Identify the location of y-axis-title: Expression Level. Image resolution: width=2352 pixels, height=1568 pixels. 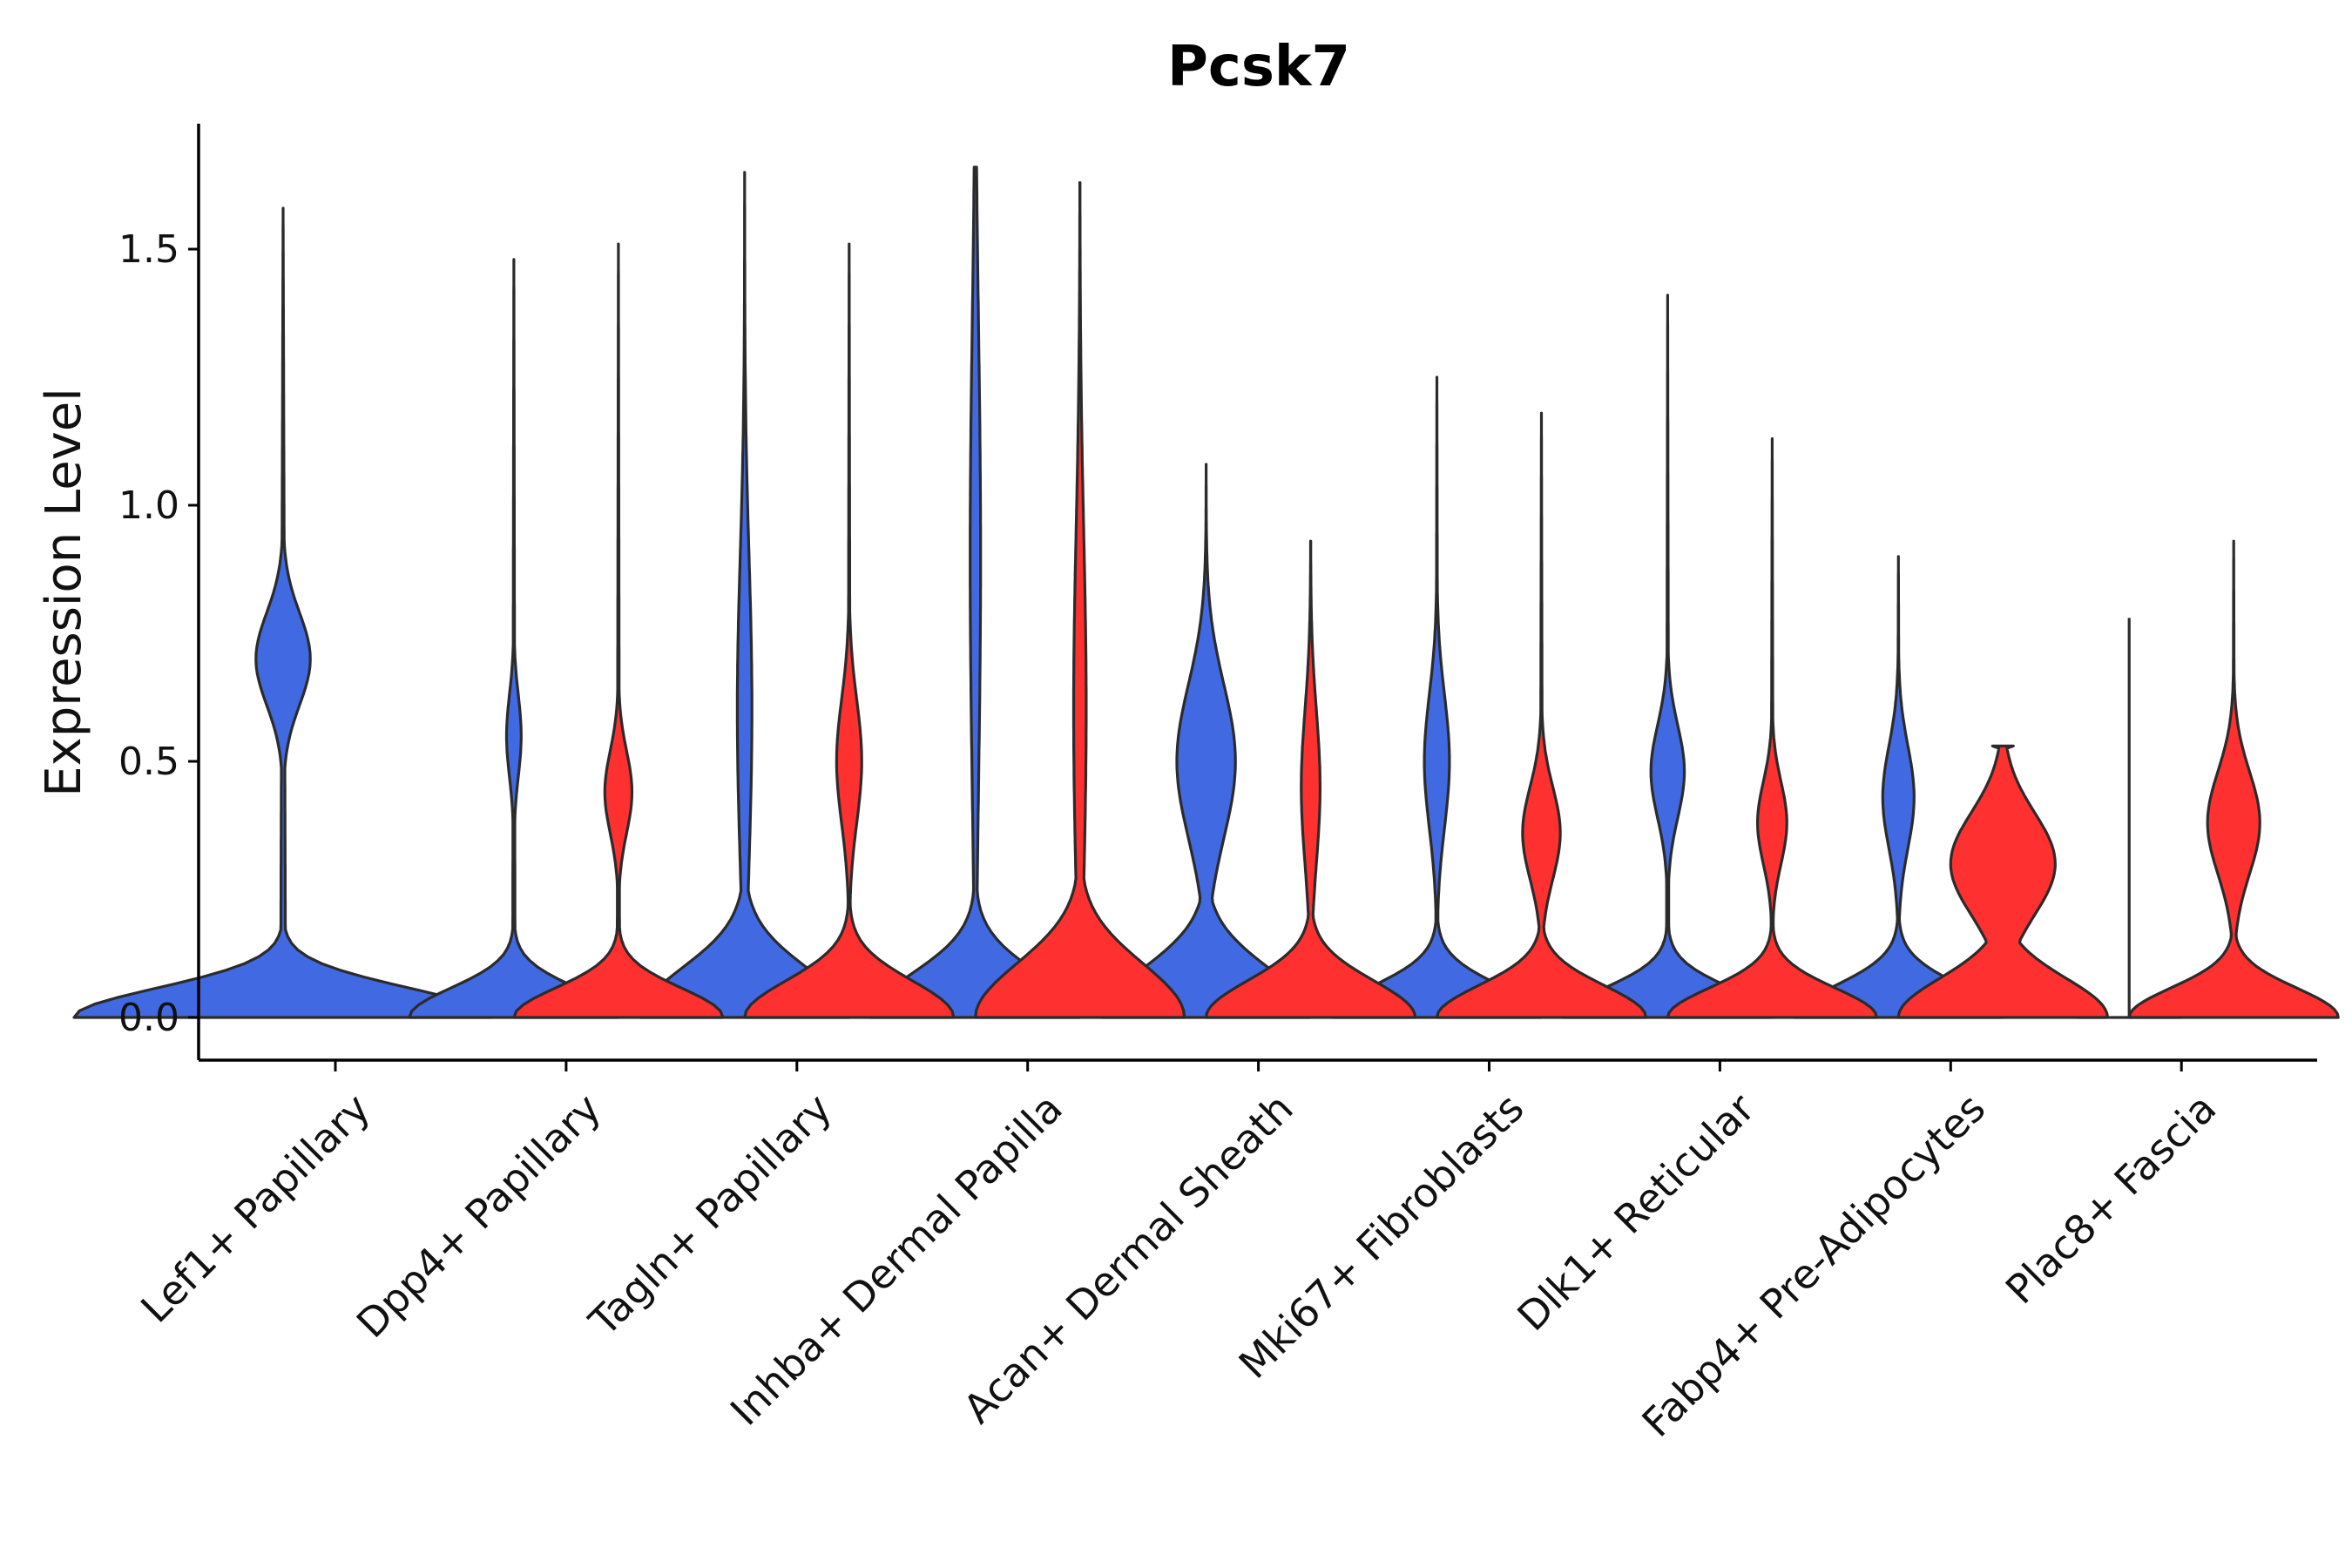
(64, 592).